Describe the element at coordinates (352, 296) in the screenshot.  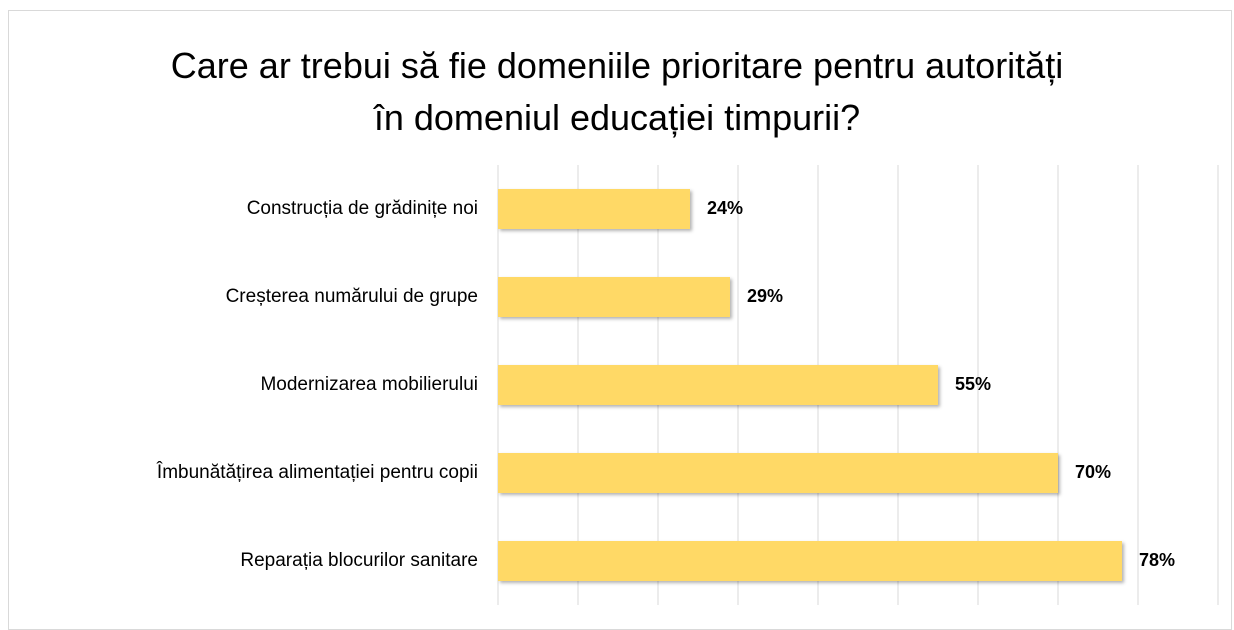
I see `y-tick-label: Creșterea numărului de grupe` at that location.